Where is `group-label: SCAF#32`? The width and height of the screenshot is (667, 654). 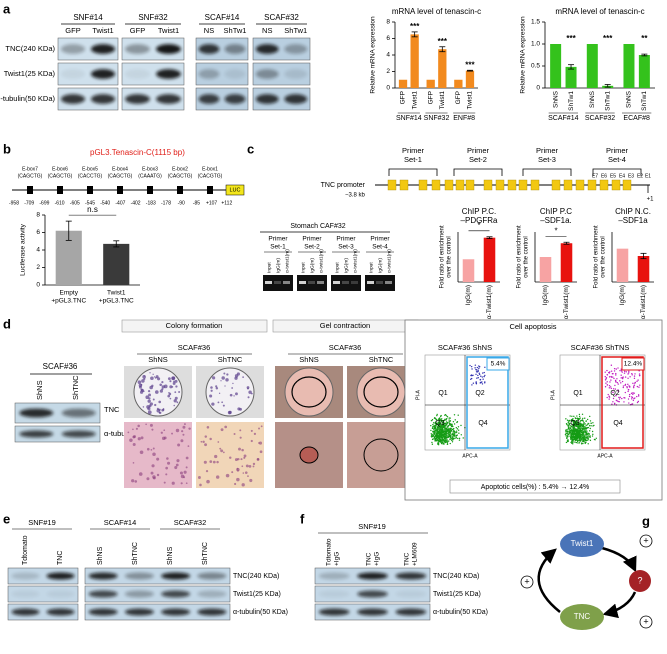 group-label: SCAF#32 is located at coordinates (600, 118).